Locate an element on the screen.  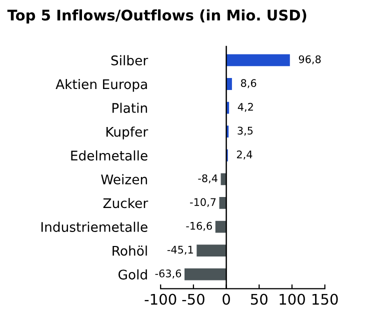
y-tick-label: Gold is located at coordinates (132, 274).